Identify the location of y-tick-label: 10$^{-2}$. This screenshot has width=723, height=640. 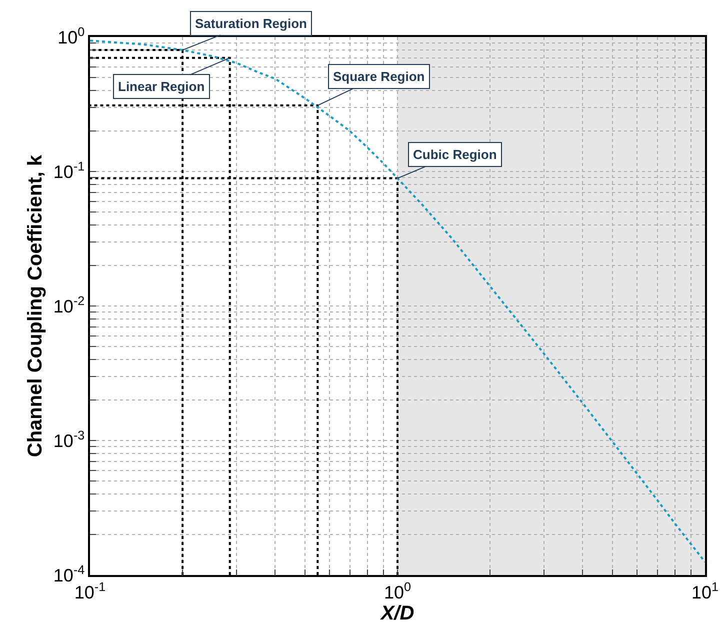
(69, 305).